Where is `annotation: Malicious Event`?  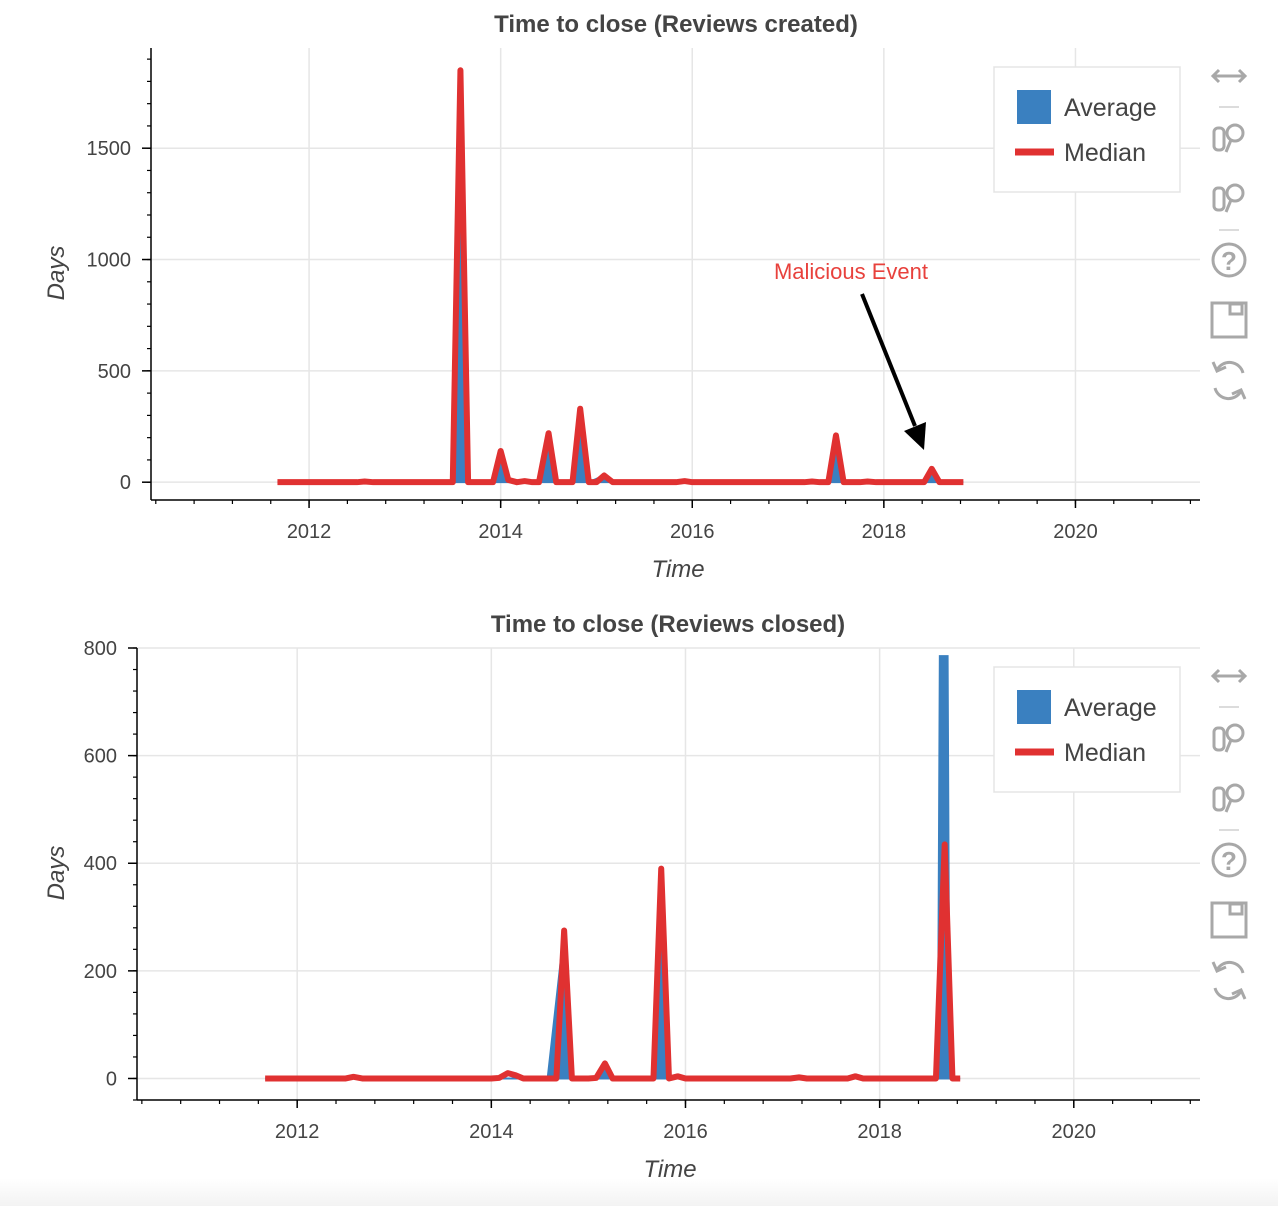 annotation: Malicious Event is located at coordinates (851, 354).